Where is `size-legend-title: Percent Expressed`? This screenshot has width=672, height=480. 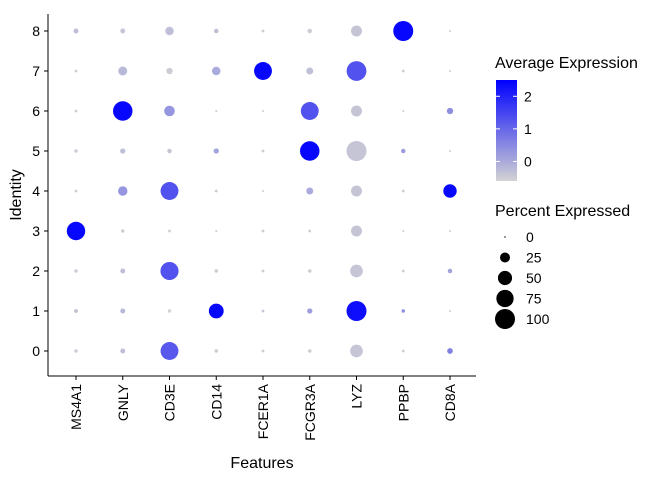 size-legend-title: Percent Expressed is located at coordinates (562, 211).